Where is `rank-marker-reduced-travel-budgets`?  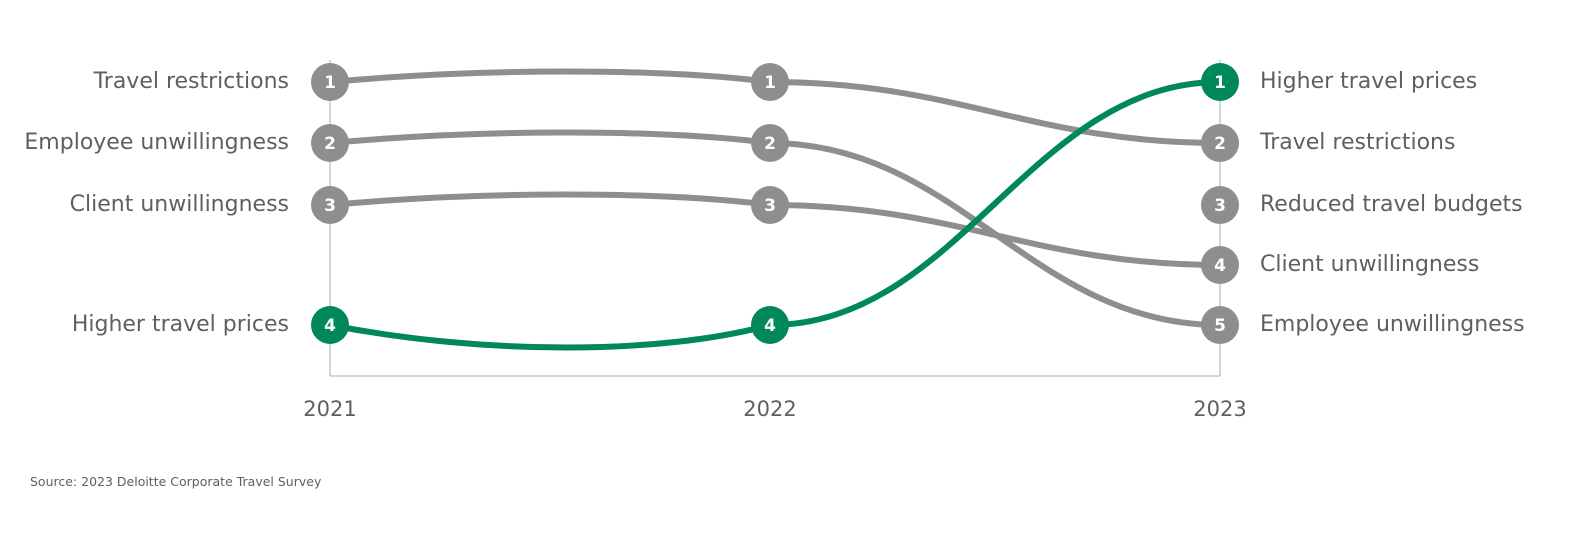
rank-marker-reduced-travel-budgets is located at coordinates (1220, 205).